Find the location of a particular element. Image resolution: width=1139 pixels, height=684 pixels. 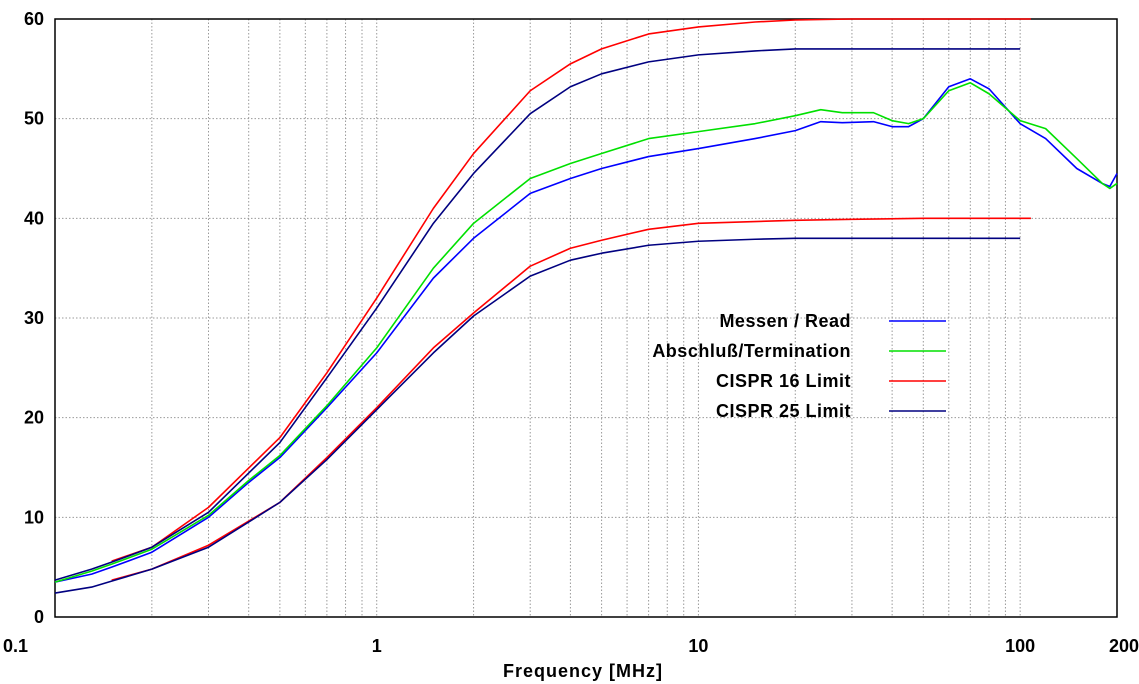

y-tick-label: 50 is located at coordinates (34, 119).